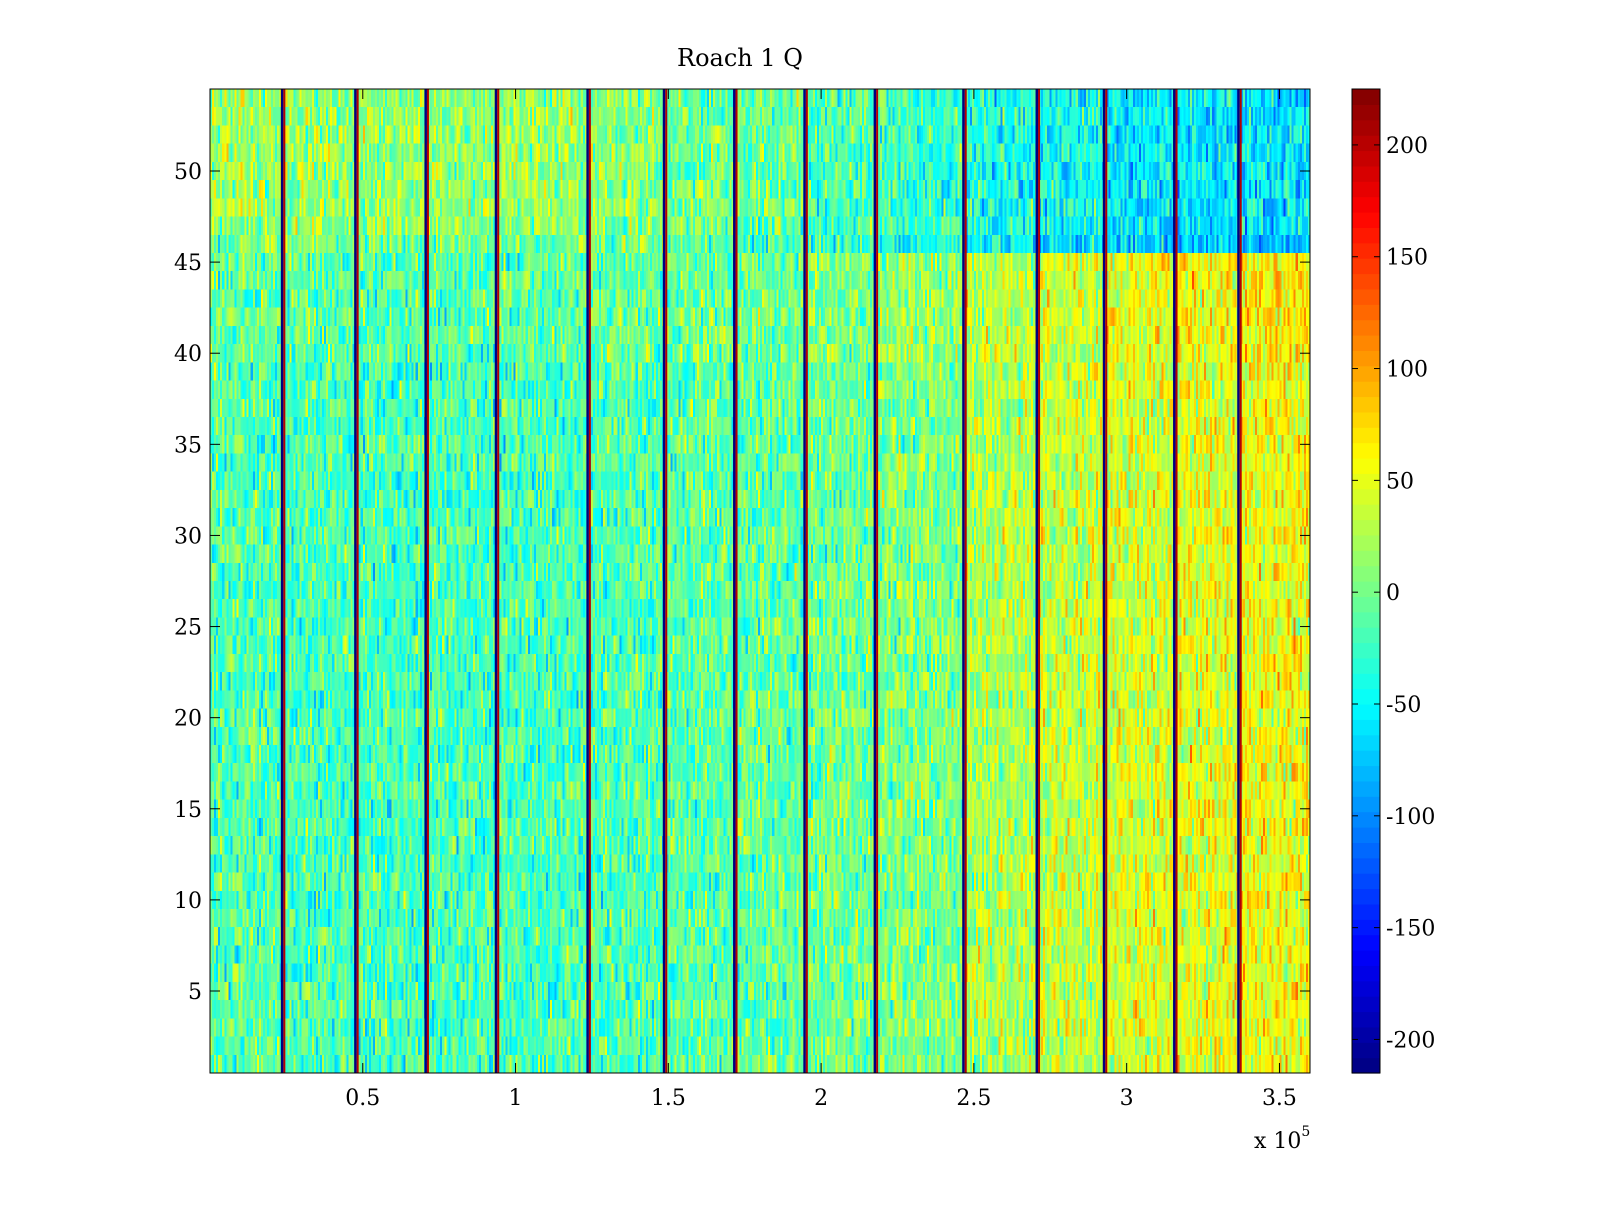 This screenshot has height=1205, width=1600. I want to click on y-tick-label: 45, so click(188, 263).